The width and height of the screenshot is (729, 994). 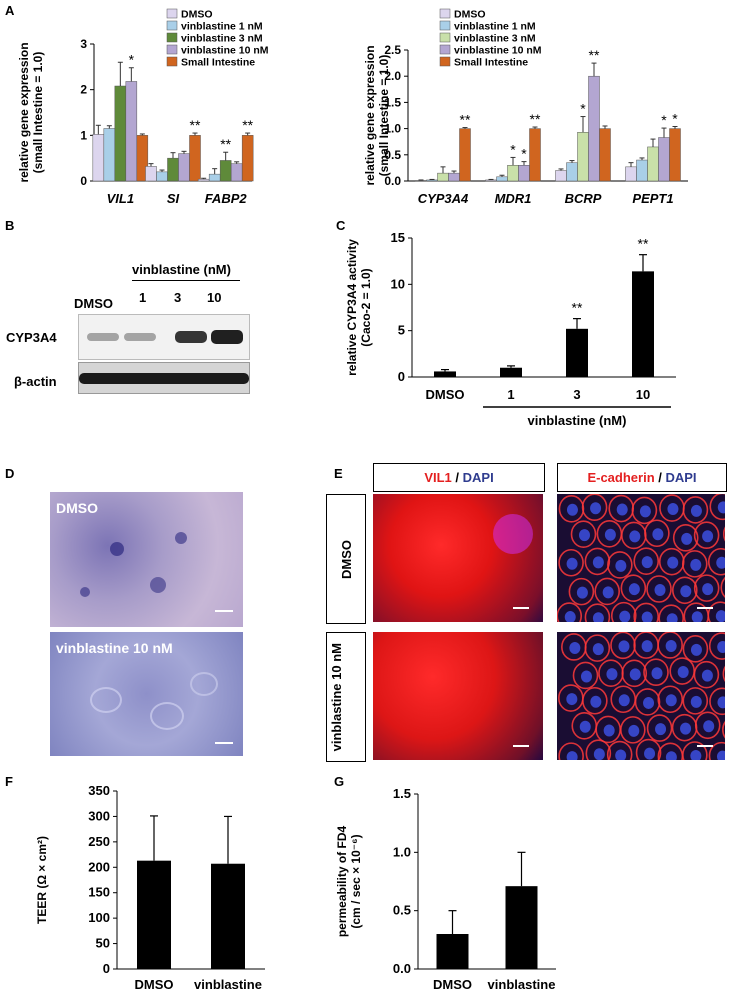 What do you see at coordinates (402, 910) in the screenshot?
I see `y-tick-label: 0.5` at bounding box center [402, 910].